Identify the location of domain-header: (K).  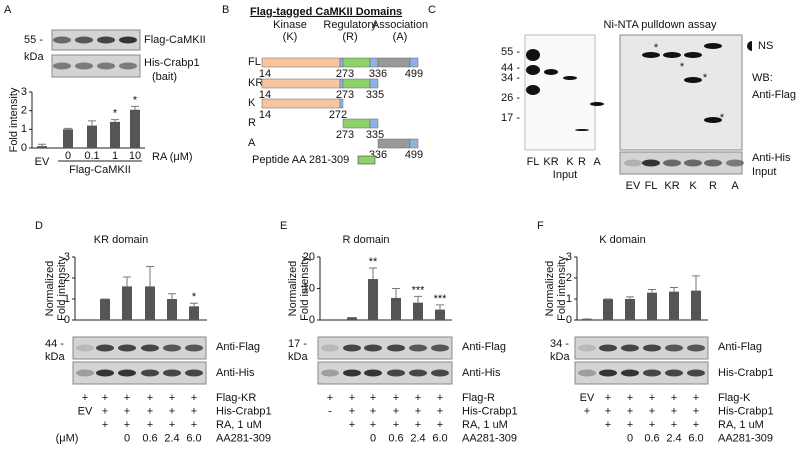
(290, 37).